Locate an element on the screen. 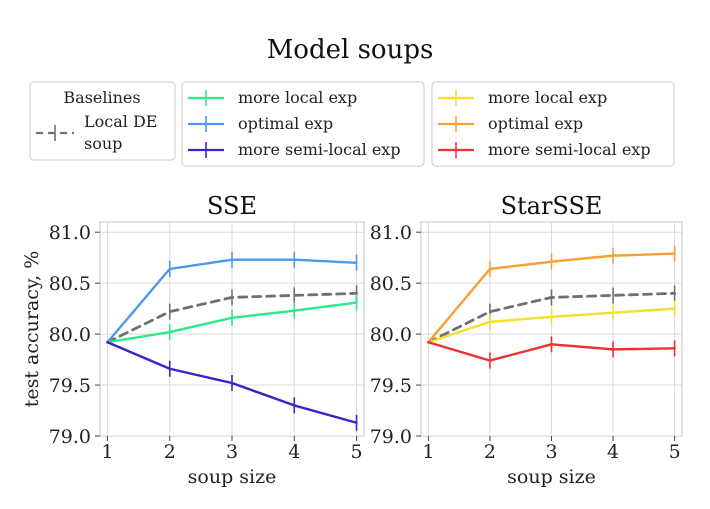 This screenshot has height=509, width=710. legend-sse-label-1: optimal exp is located at coordinates (285, 123).